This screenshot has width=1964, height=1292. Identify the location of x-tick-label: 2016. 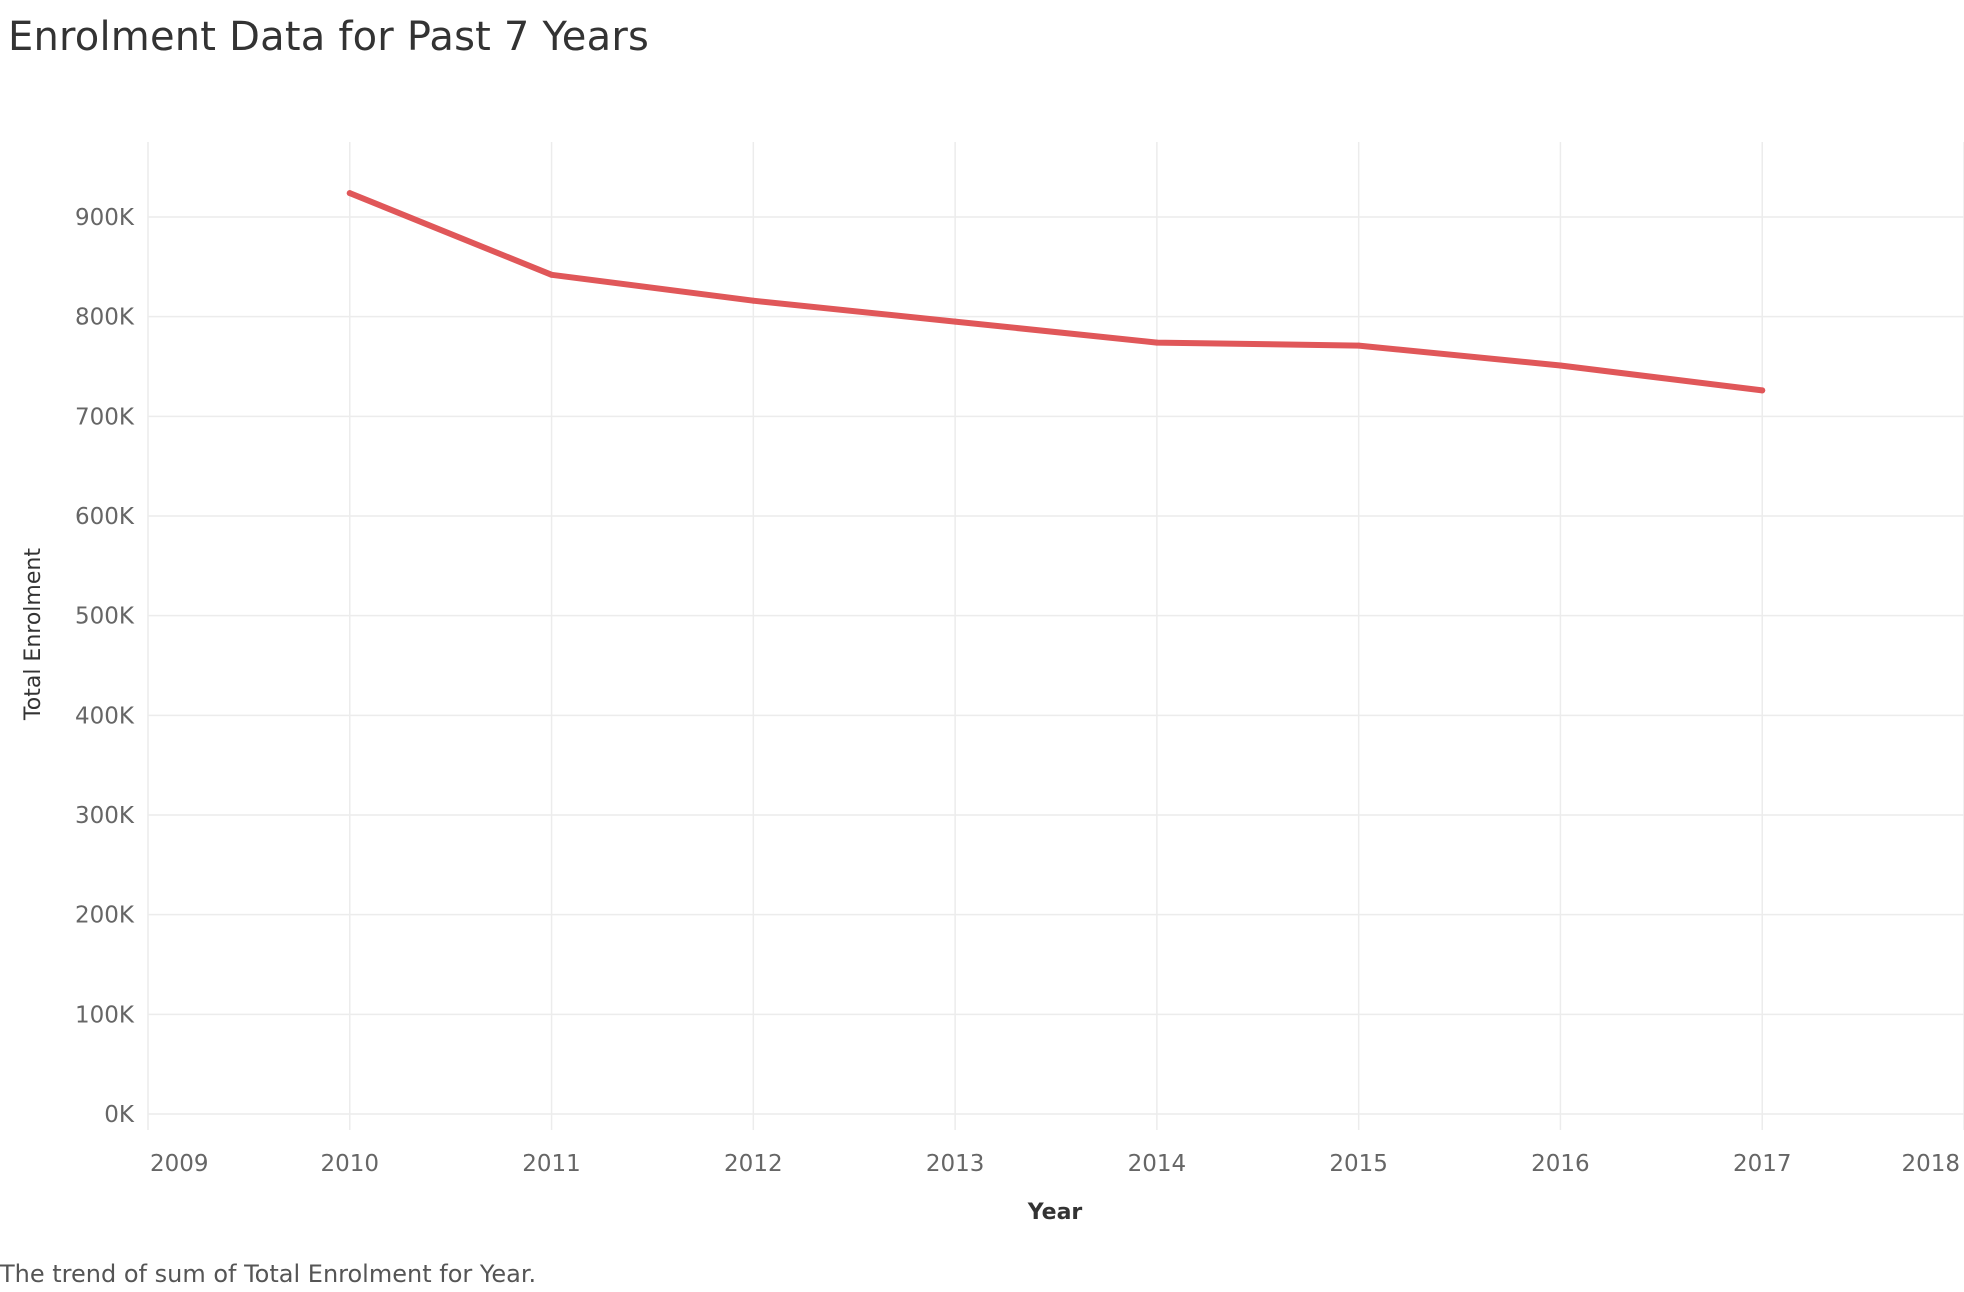
(1560, 1164).